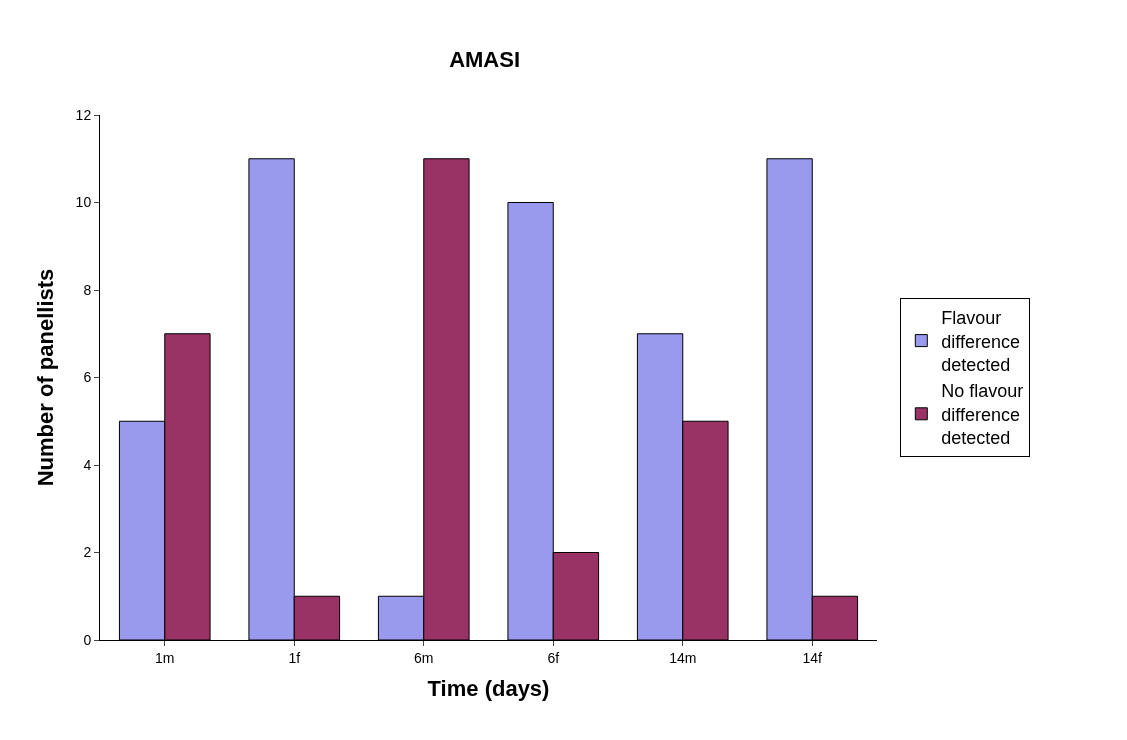 Image resolution: width=1127 pixels, height=740 pixels. Describe the element at coordinates (87, 464) in the screenshot. I see `y-tick-label: 4` at that location.